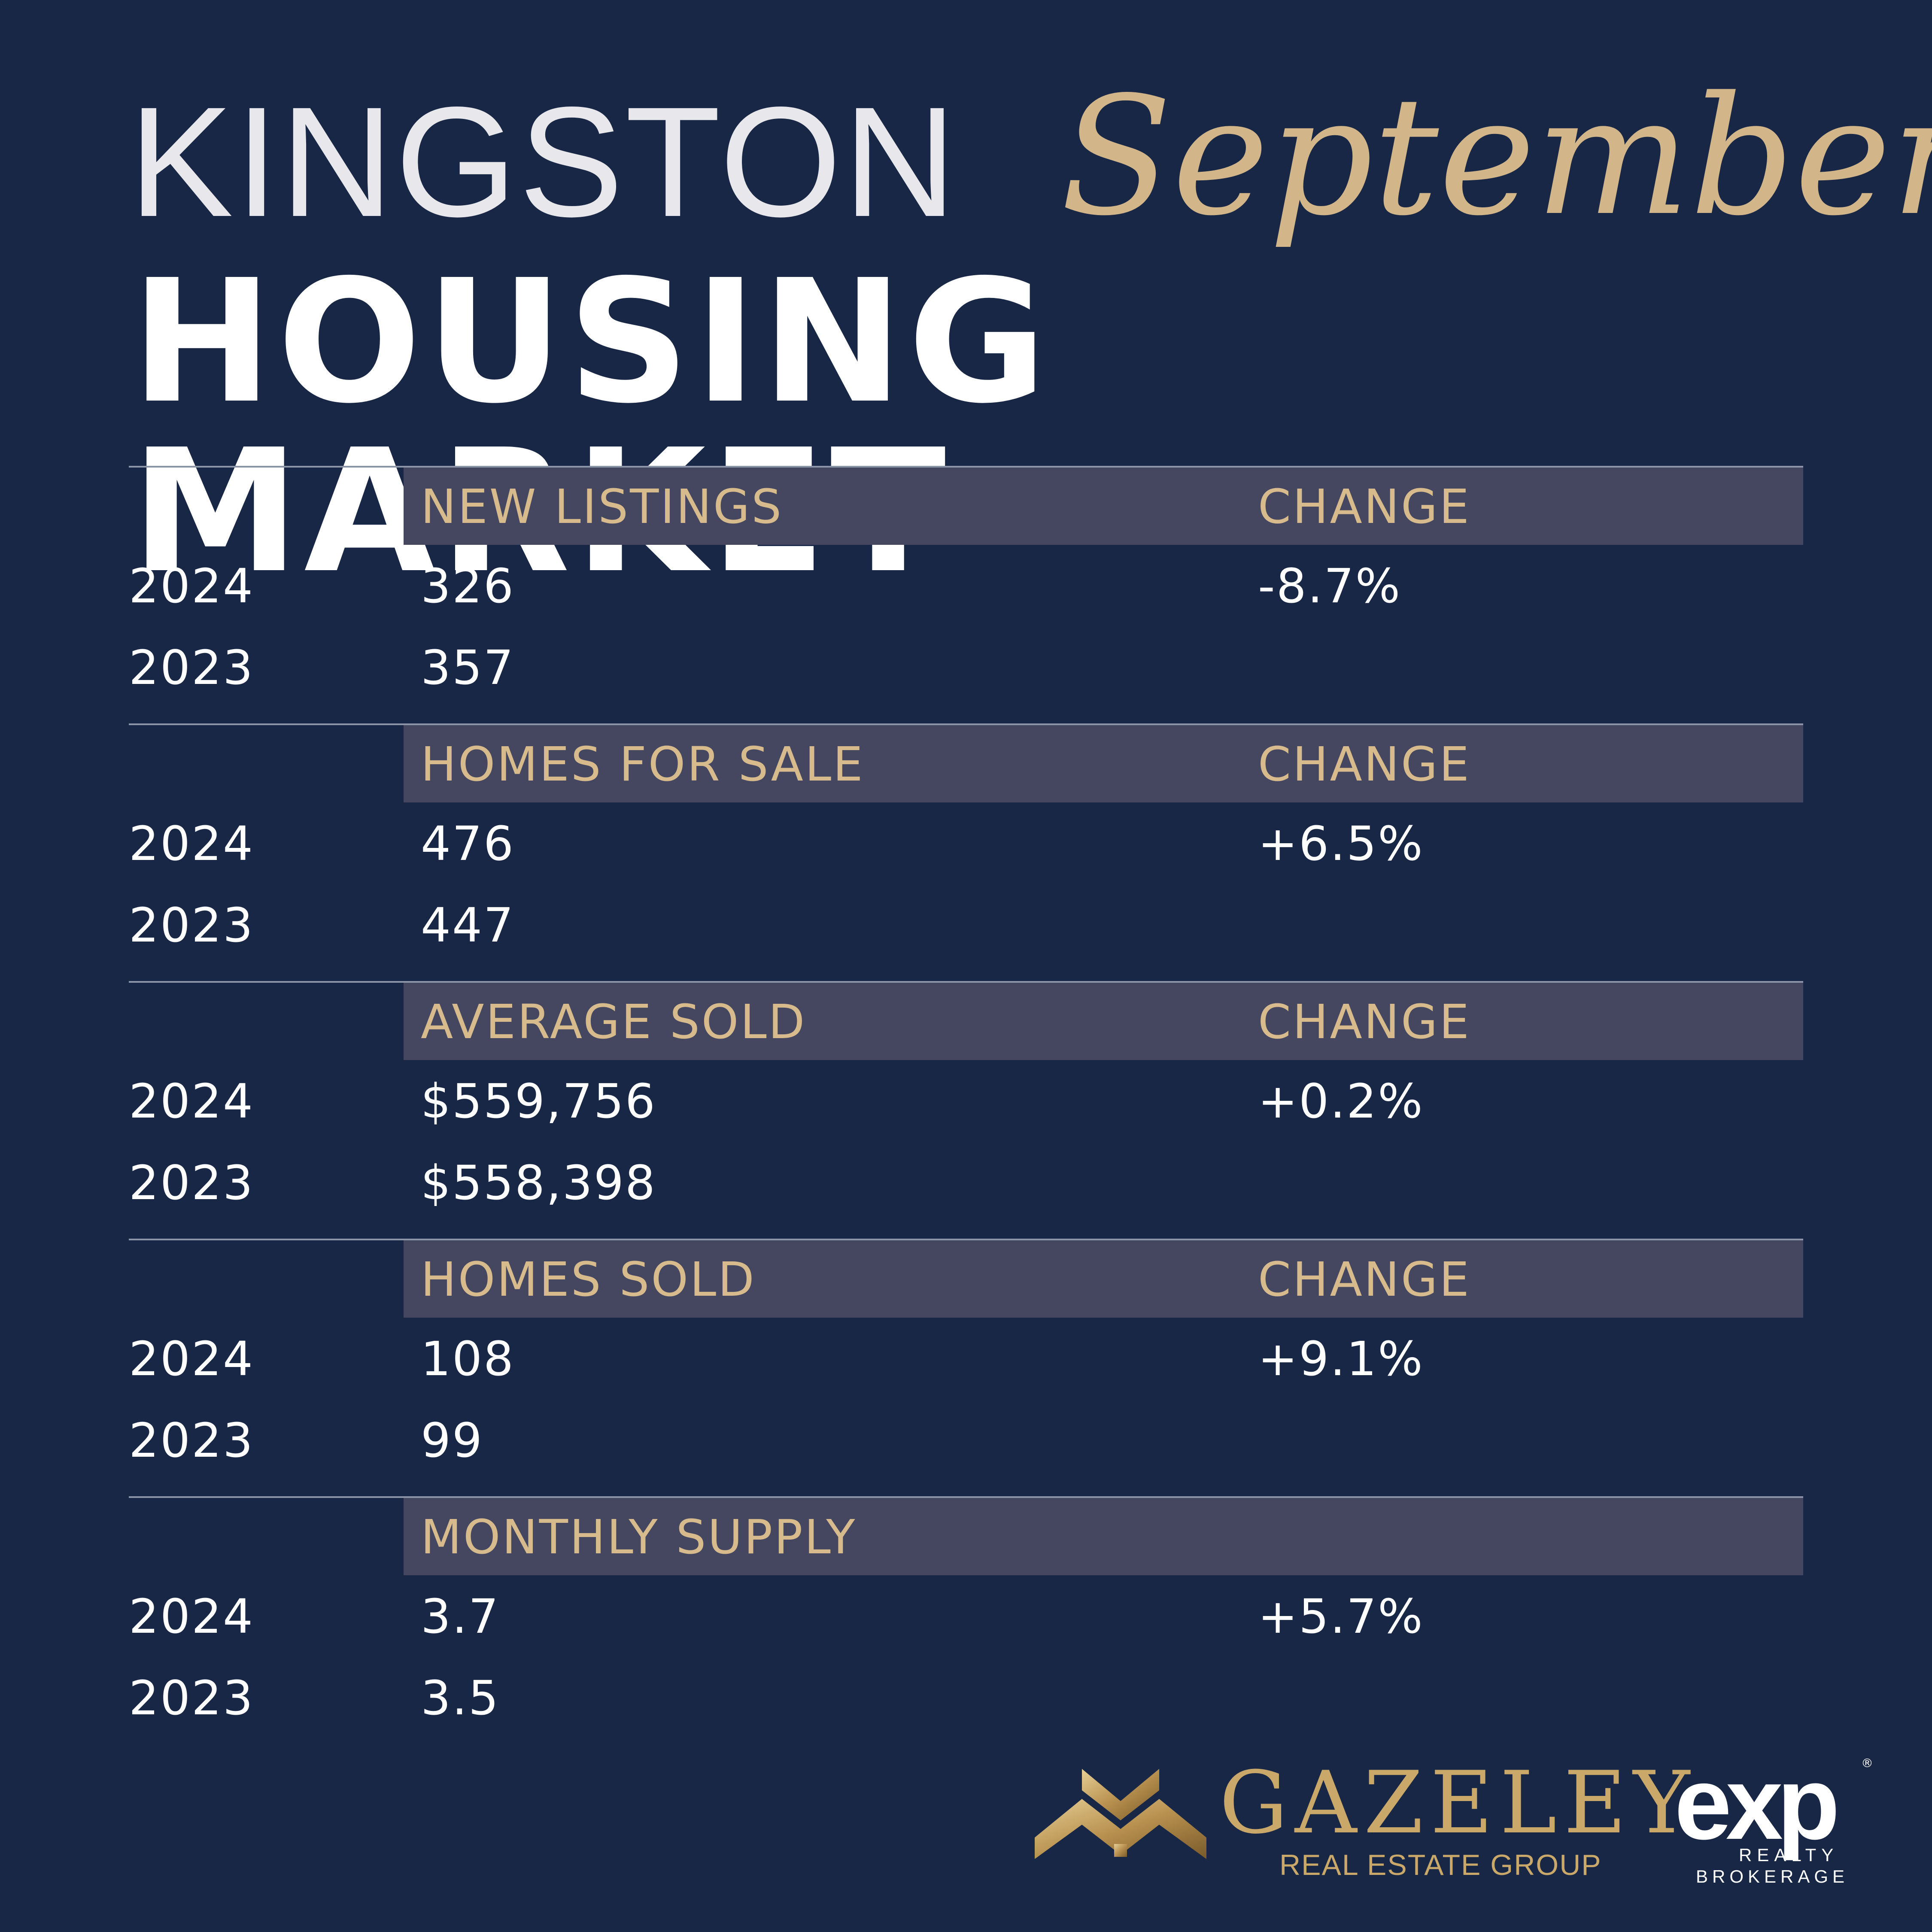 The image size is (1932, 1932). Describe the element at coordinates (543, 162) in the screenshot. I see `city-title: KINGSTON` at that location.